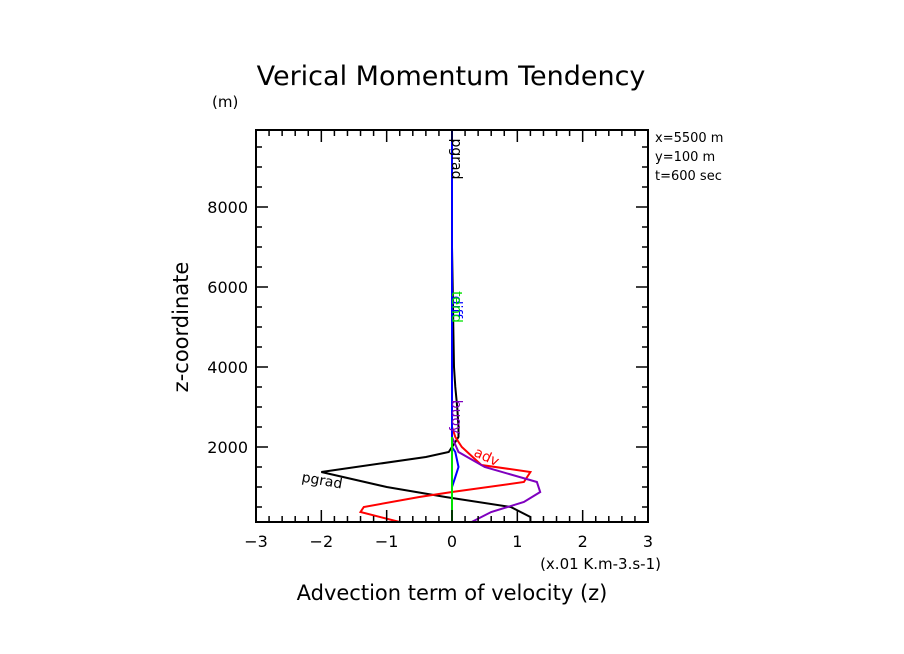  I want to click on series-line-adv, so click(445, 326).